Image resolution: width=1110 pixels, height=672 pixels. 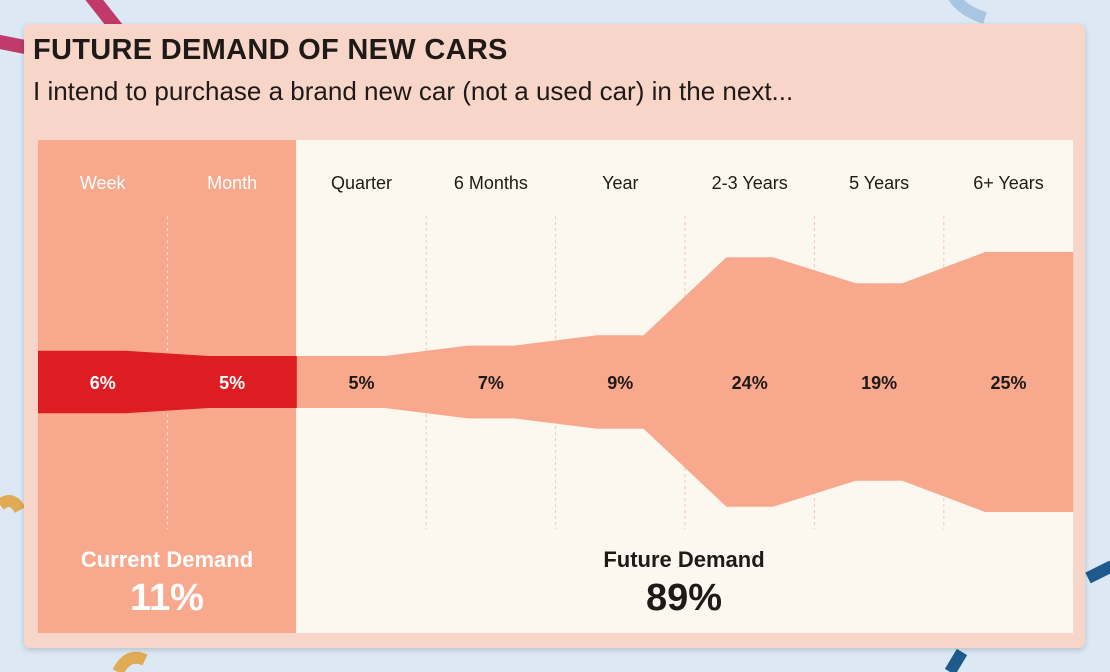 What do you see at coordinates (491, 183) in the screenshot?
I see `category-label: 6 Months` at bounding box center [491, 183].